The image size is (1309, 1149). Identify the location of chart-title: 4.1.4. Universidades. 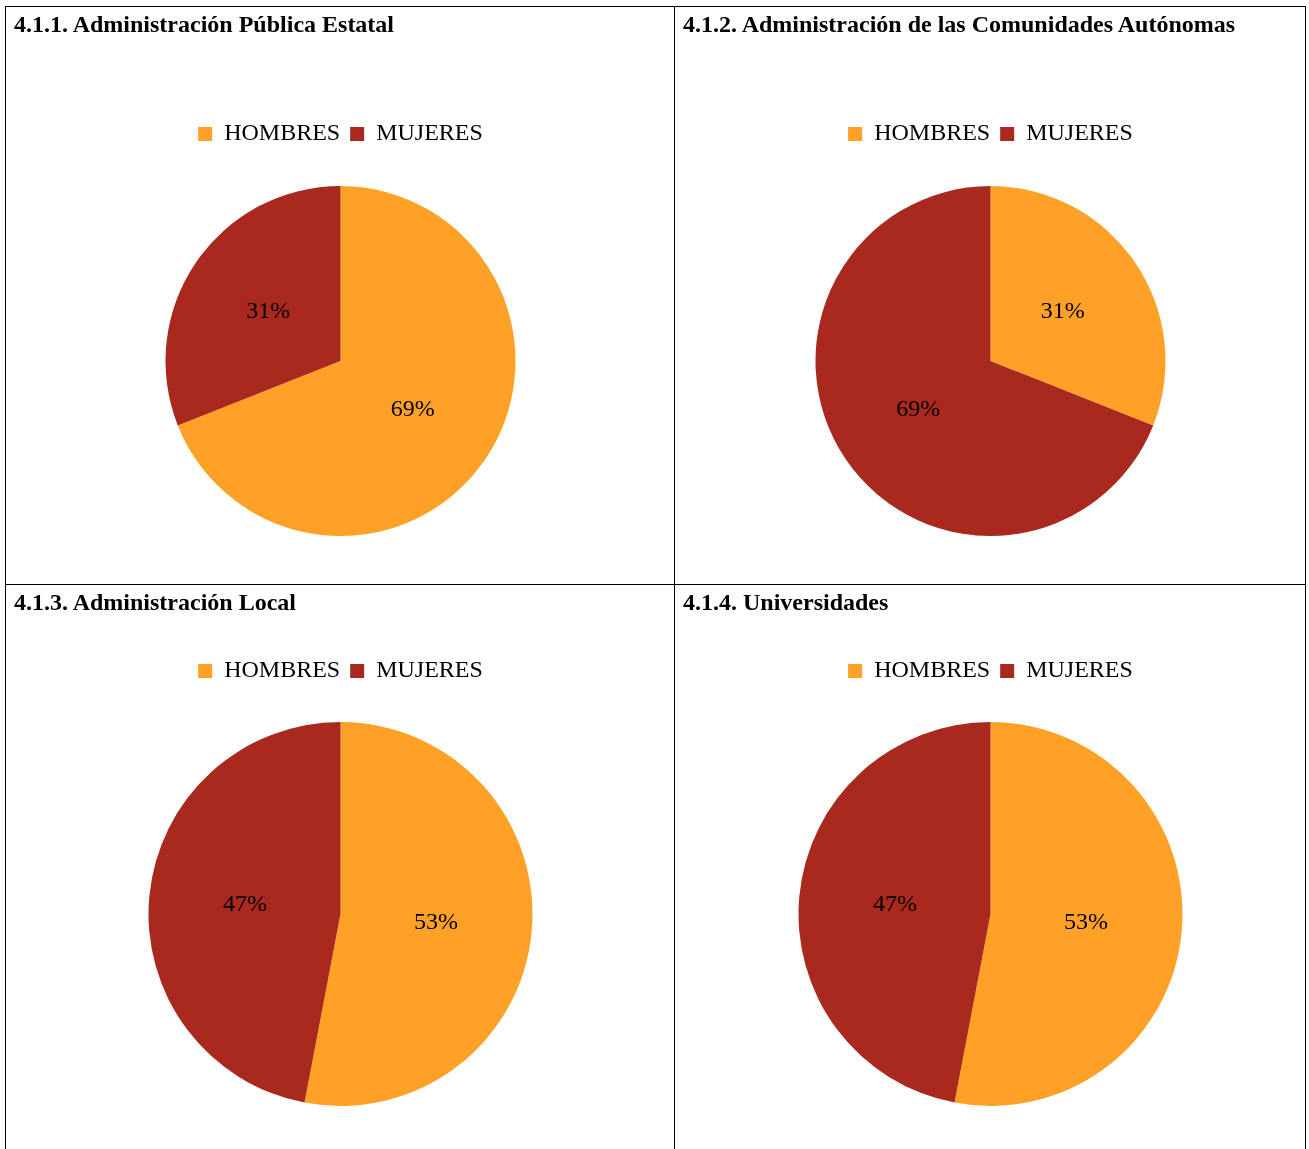
(786, 602).